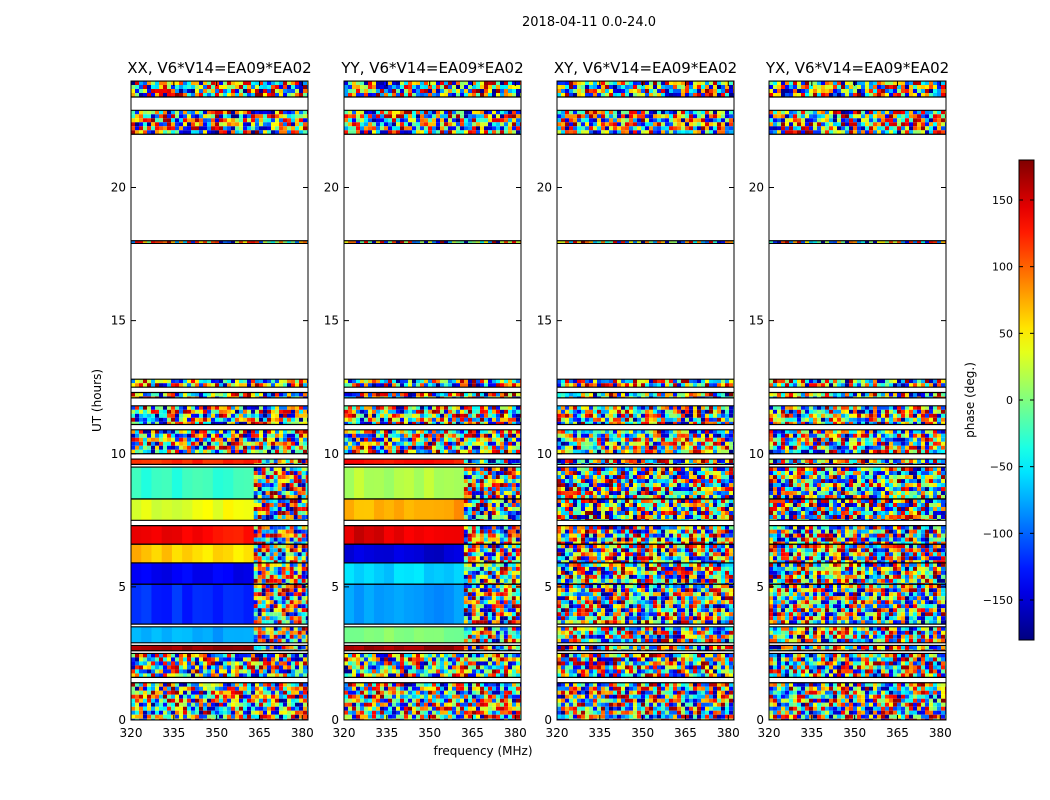 This screenshot has height=800, width=1050. Describe the element at coordinates (219, 553) in the screenshot. I see `data-row` at that location.